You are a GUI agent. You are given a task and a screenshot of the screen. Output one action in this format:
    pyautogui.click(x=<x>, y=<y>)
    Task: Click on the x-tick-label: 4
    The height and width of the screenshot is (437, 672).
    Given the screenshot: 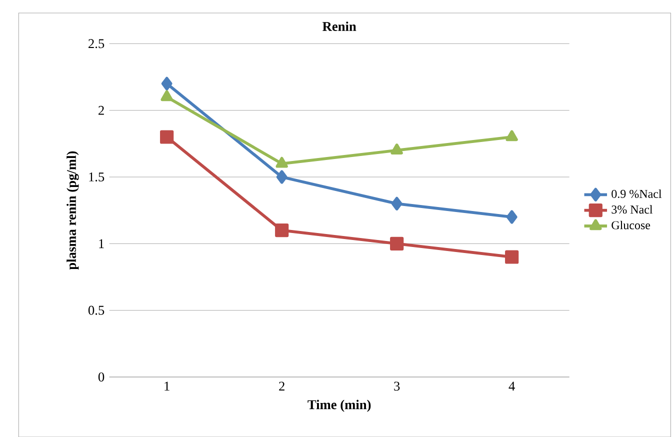 What is the action you would take?
    pyautogui.click(x=511, y=386)
    